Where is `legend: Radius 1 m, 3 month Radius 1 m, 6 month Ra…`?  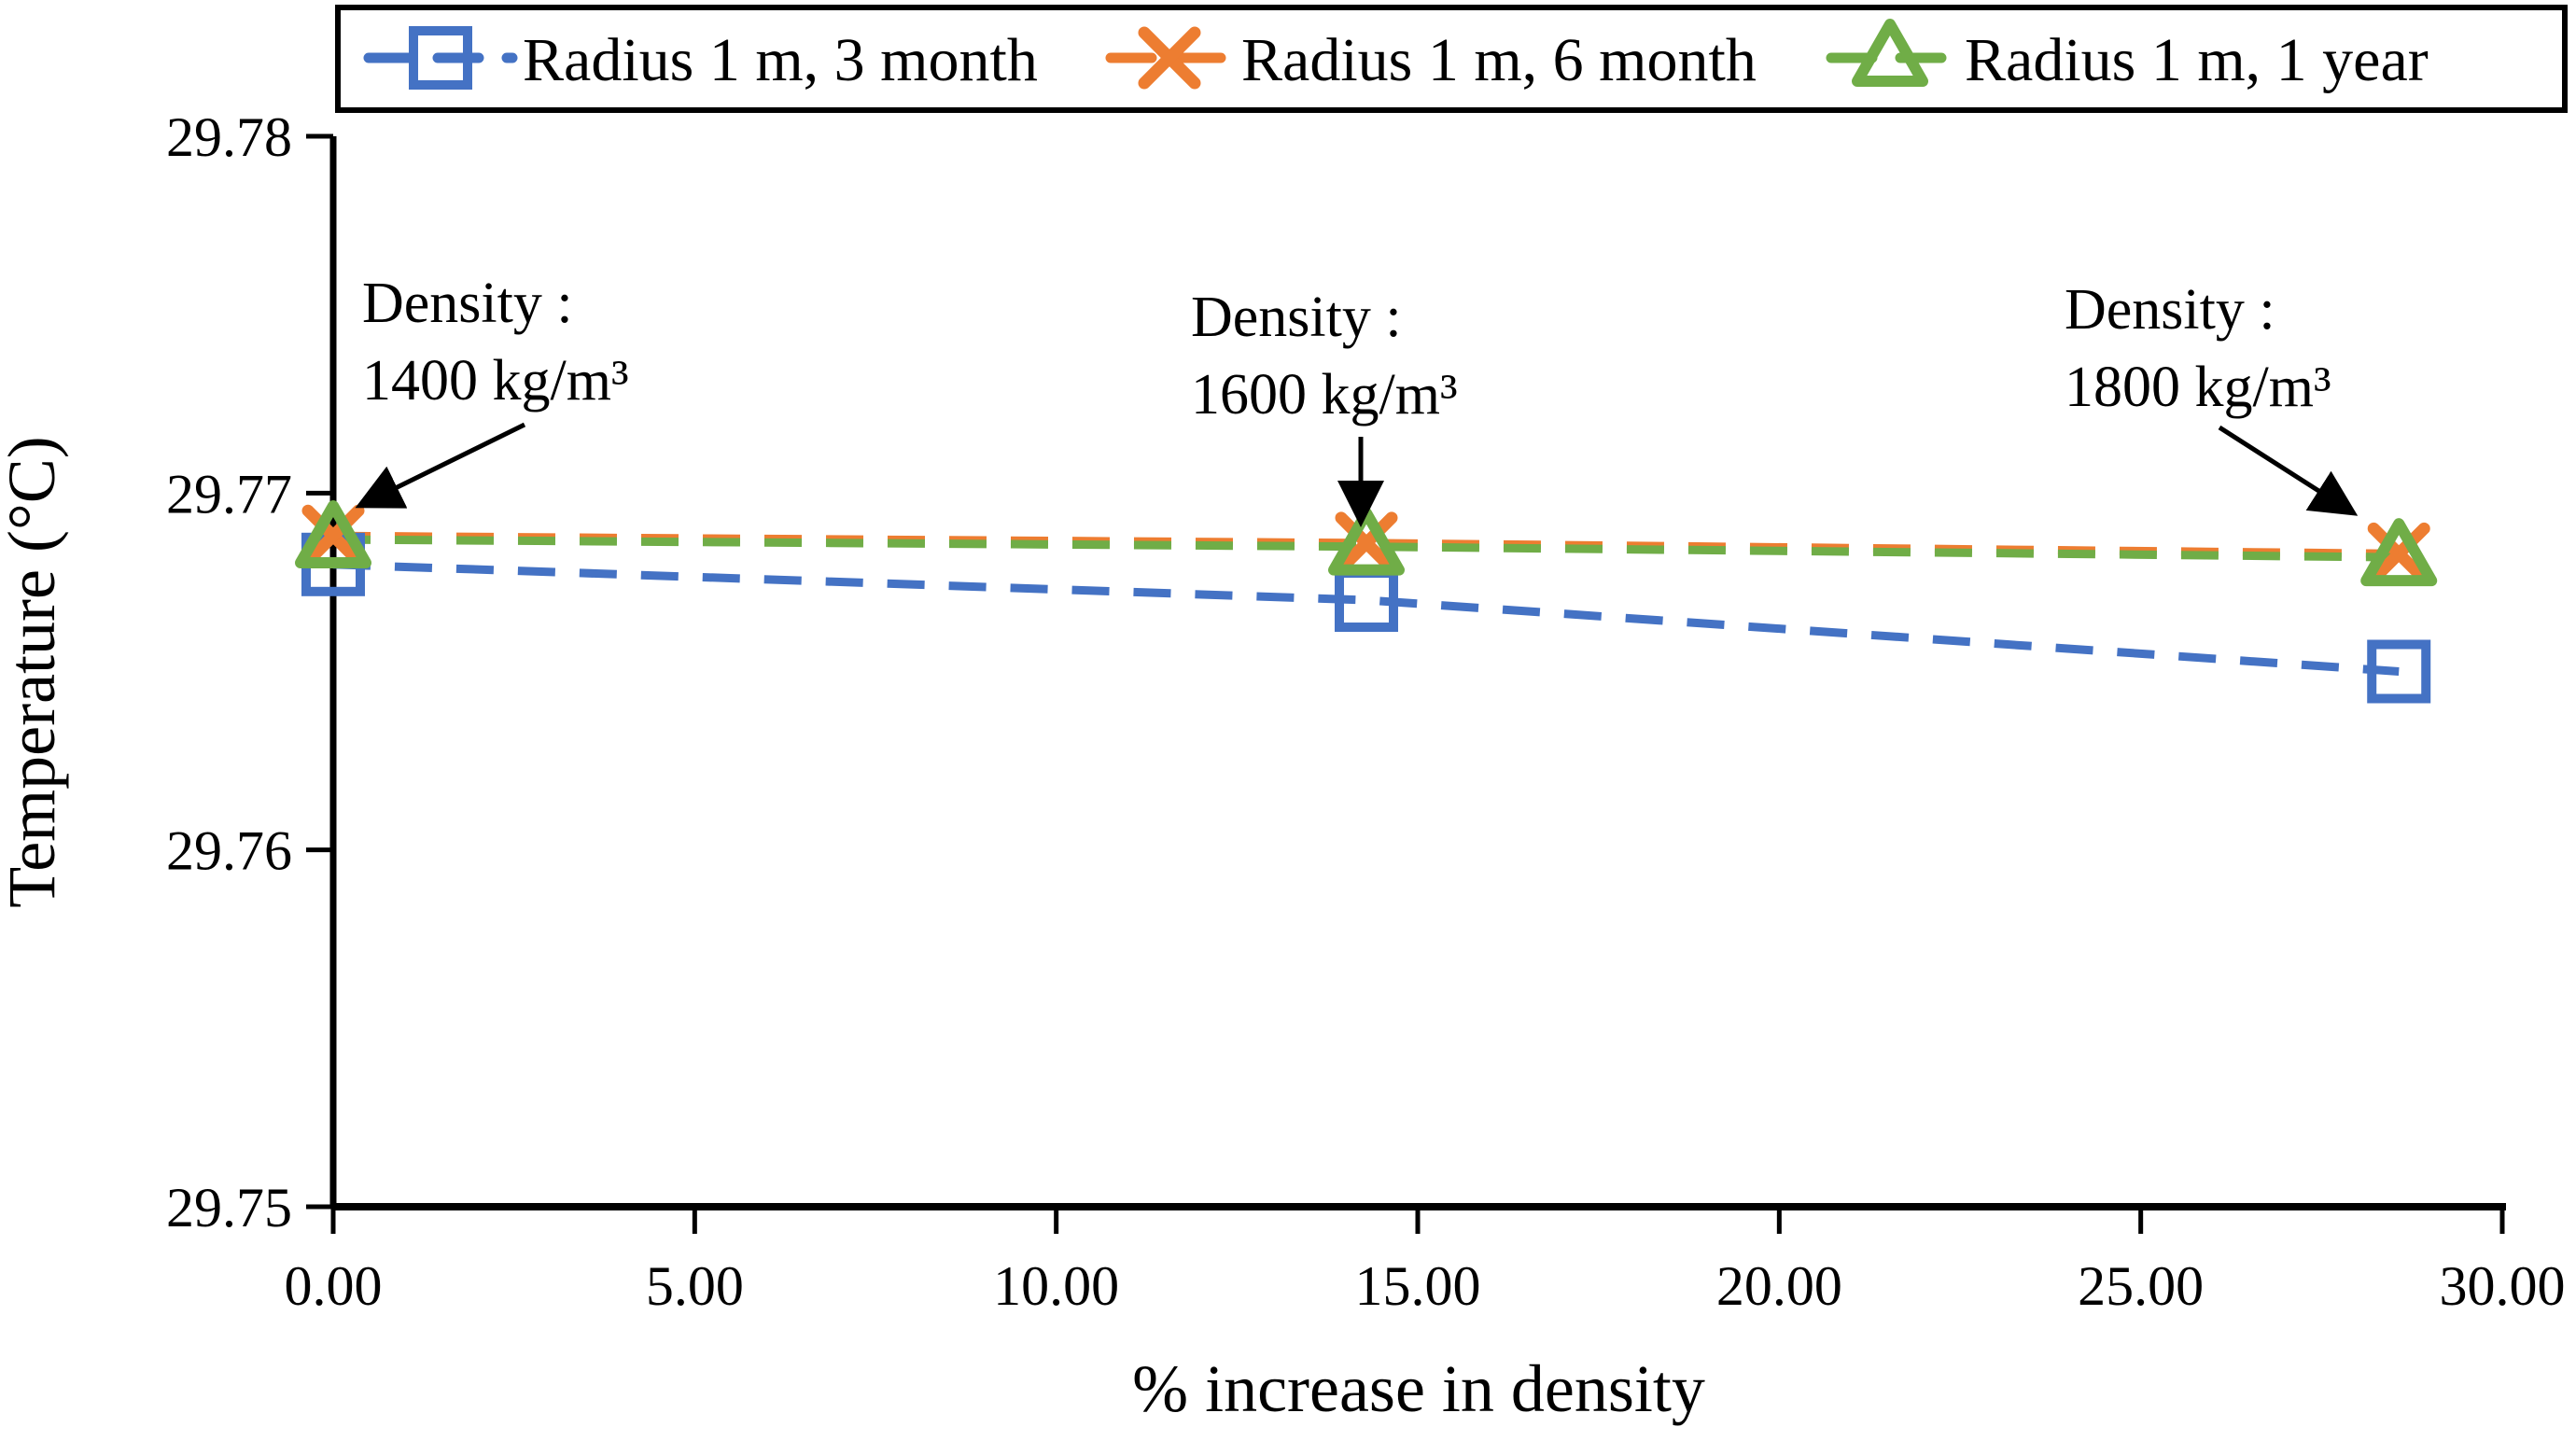
legend: Radius 1 m, 3 month Radius 1 m, 6 month Ra… is located at coordinates (1451, 59).